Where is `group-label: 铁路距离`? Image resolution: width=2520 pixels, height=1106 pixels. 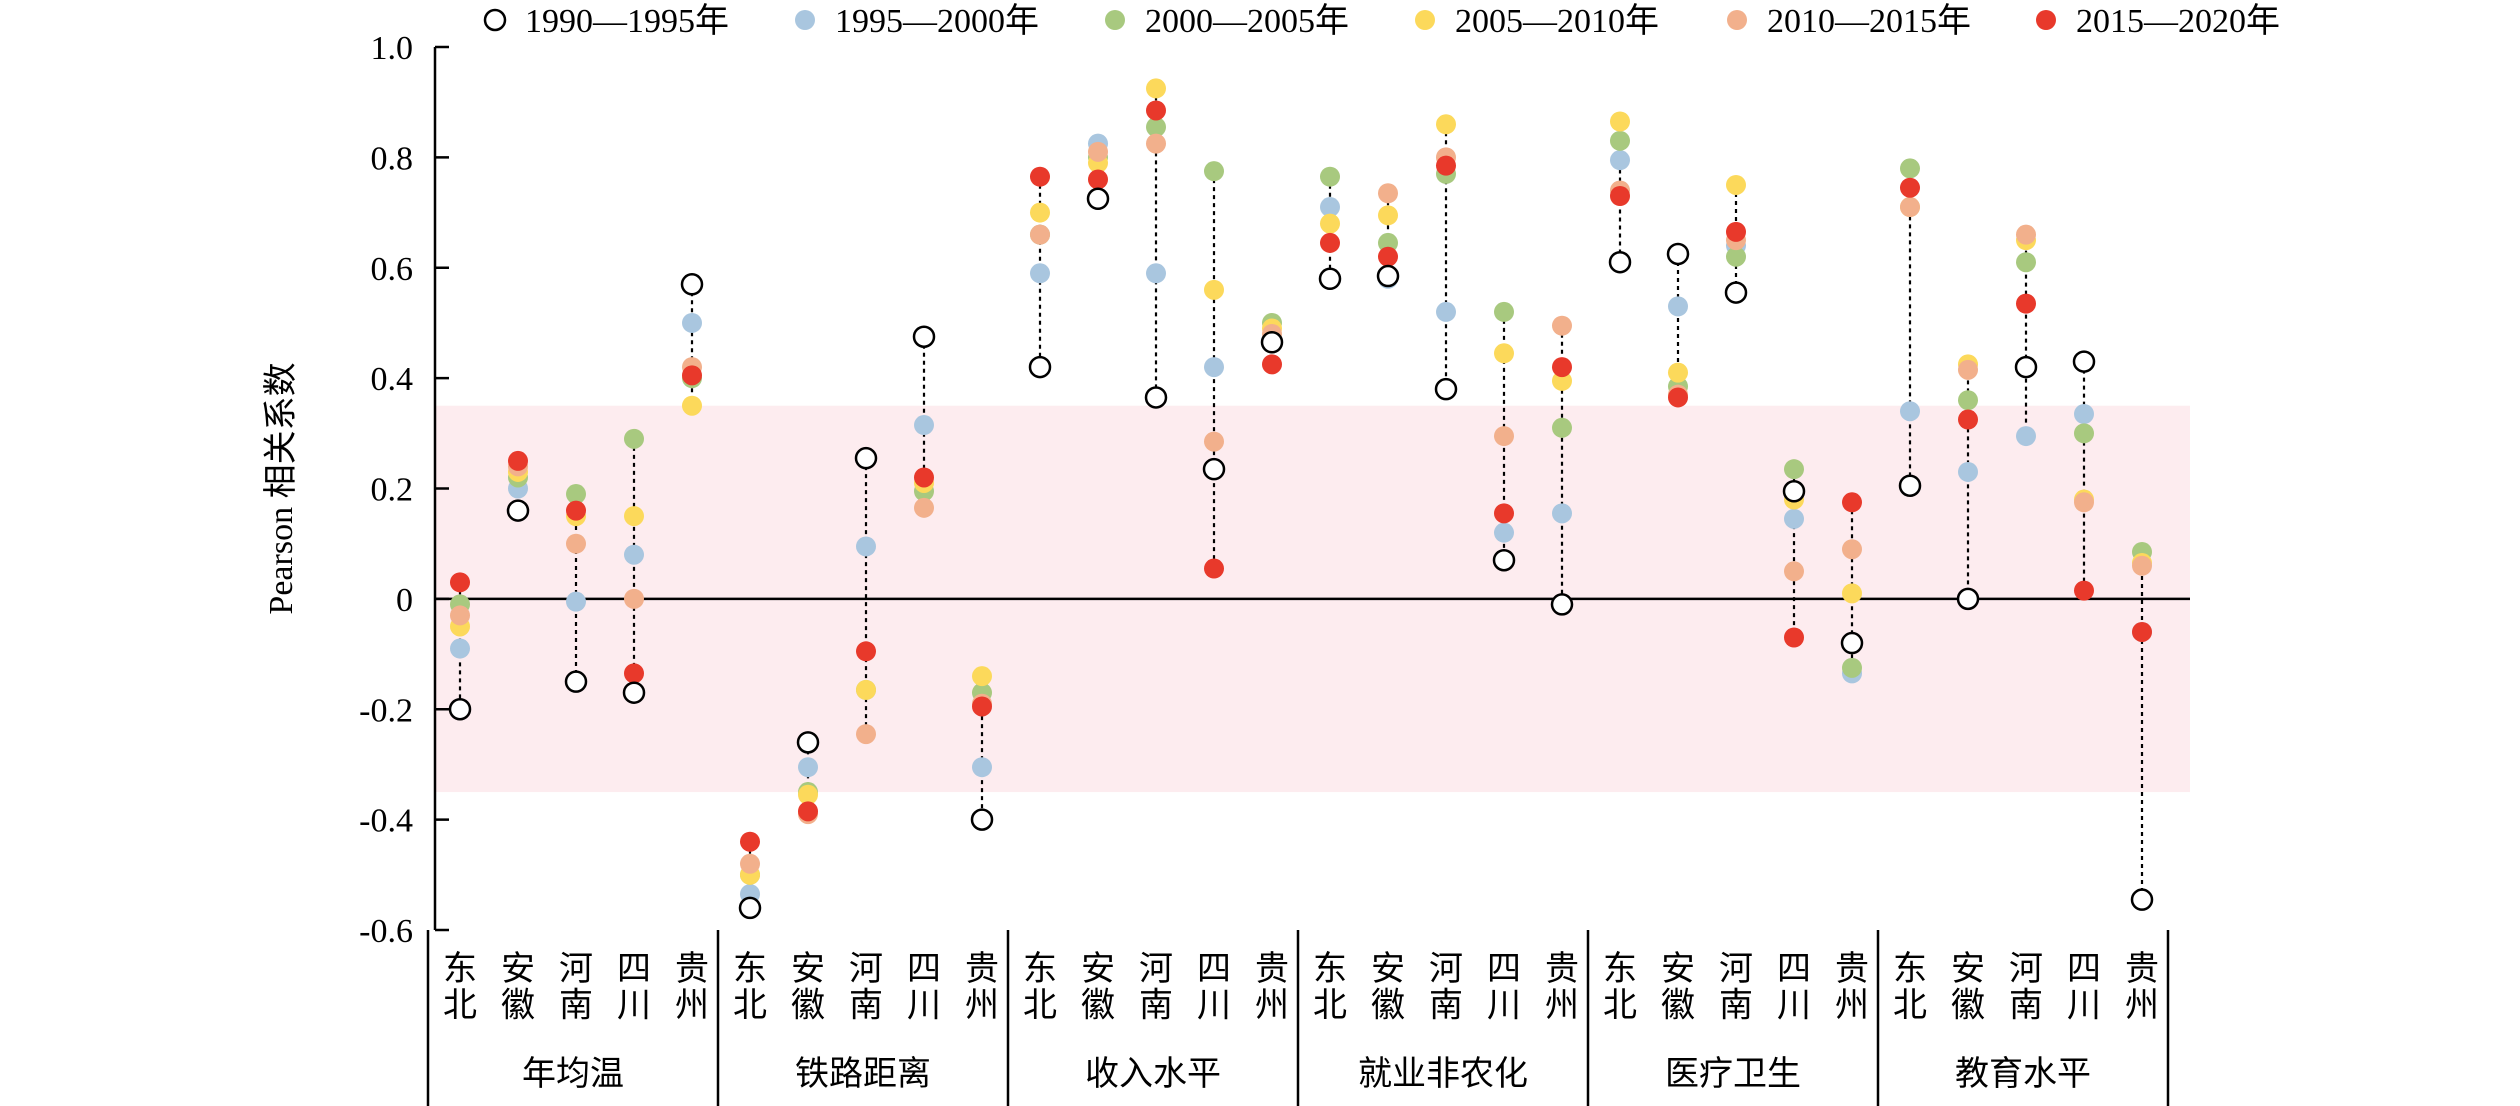 group-label: 铁路距离 is located at coordinates (863, 1074).